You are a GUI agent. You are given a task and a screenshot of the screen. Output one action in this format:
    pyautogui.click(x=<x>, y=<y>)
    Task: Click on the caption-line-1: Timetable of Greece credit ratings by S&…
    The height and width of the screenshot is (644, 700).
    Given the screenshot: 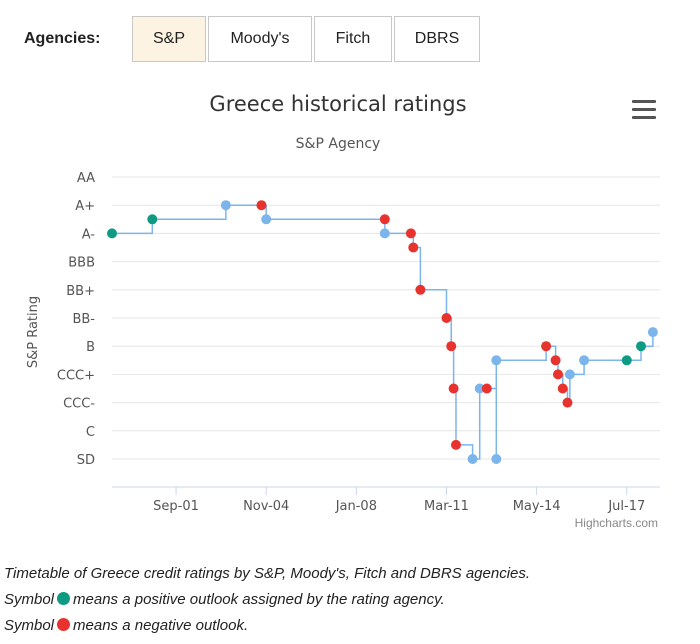 What is the action you would take?
    pyautogui.click(x=267, y=573)
    